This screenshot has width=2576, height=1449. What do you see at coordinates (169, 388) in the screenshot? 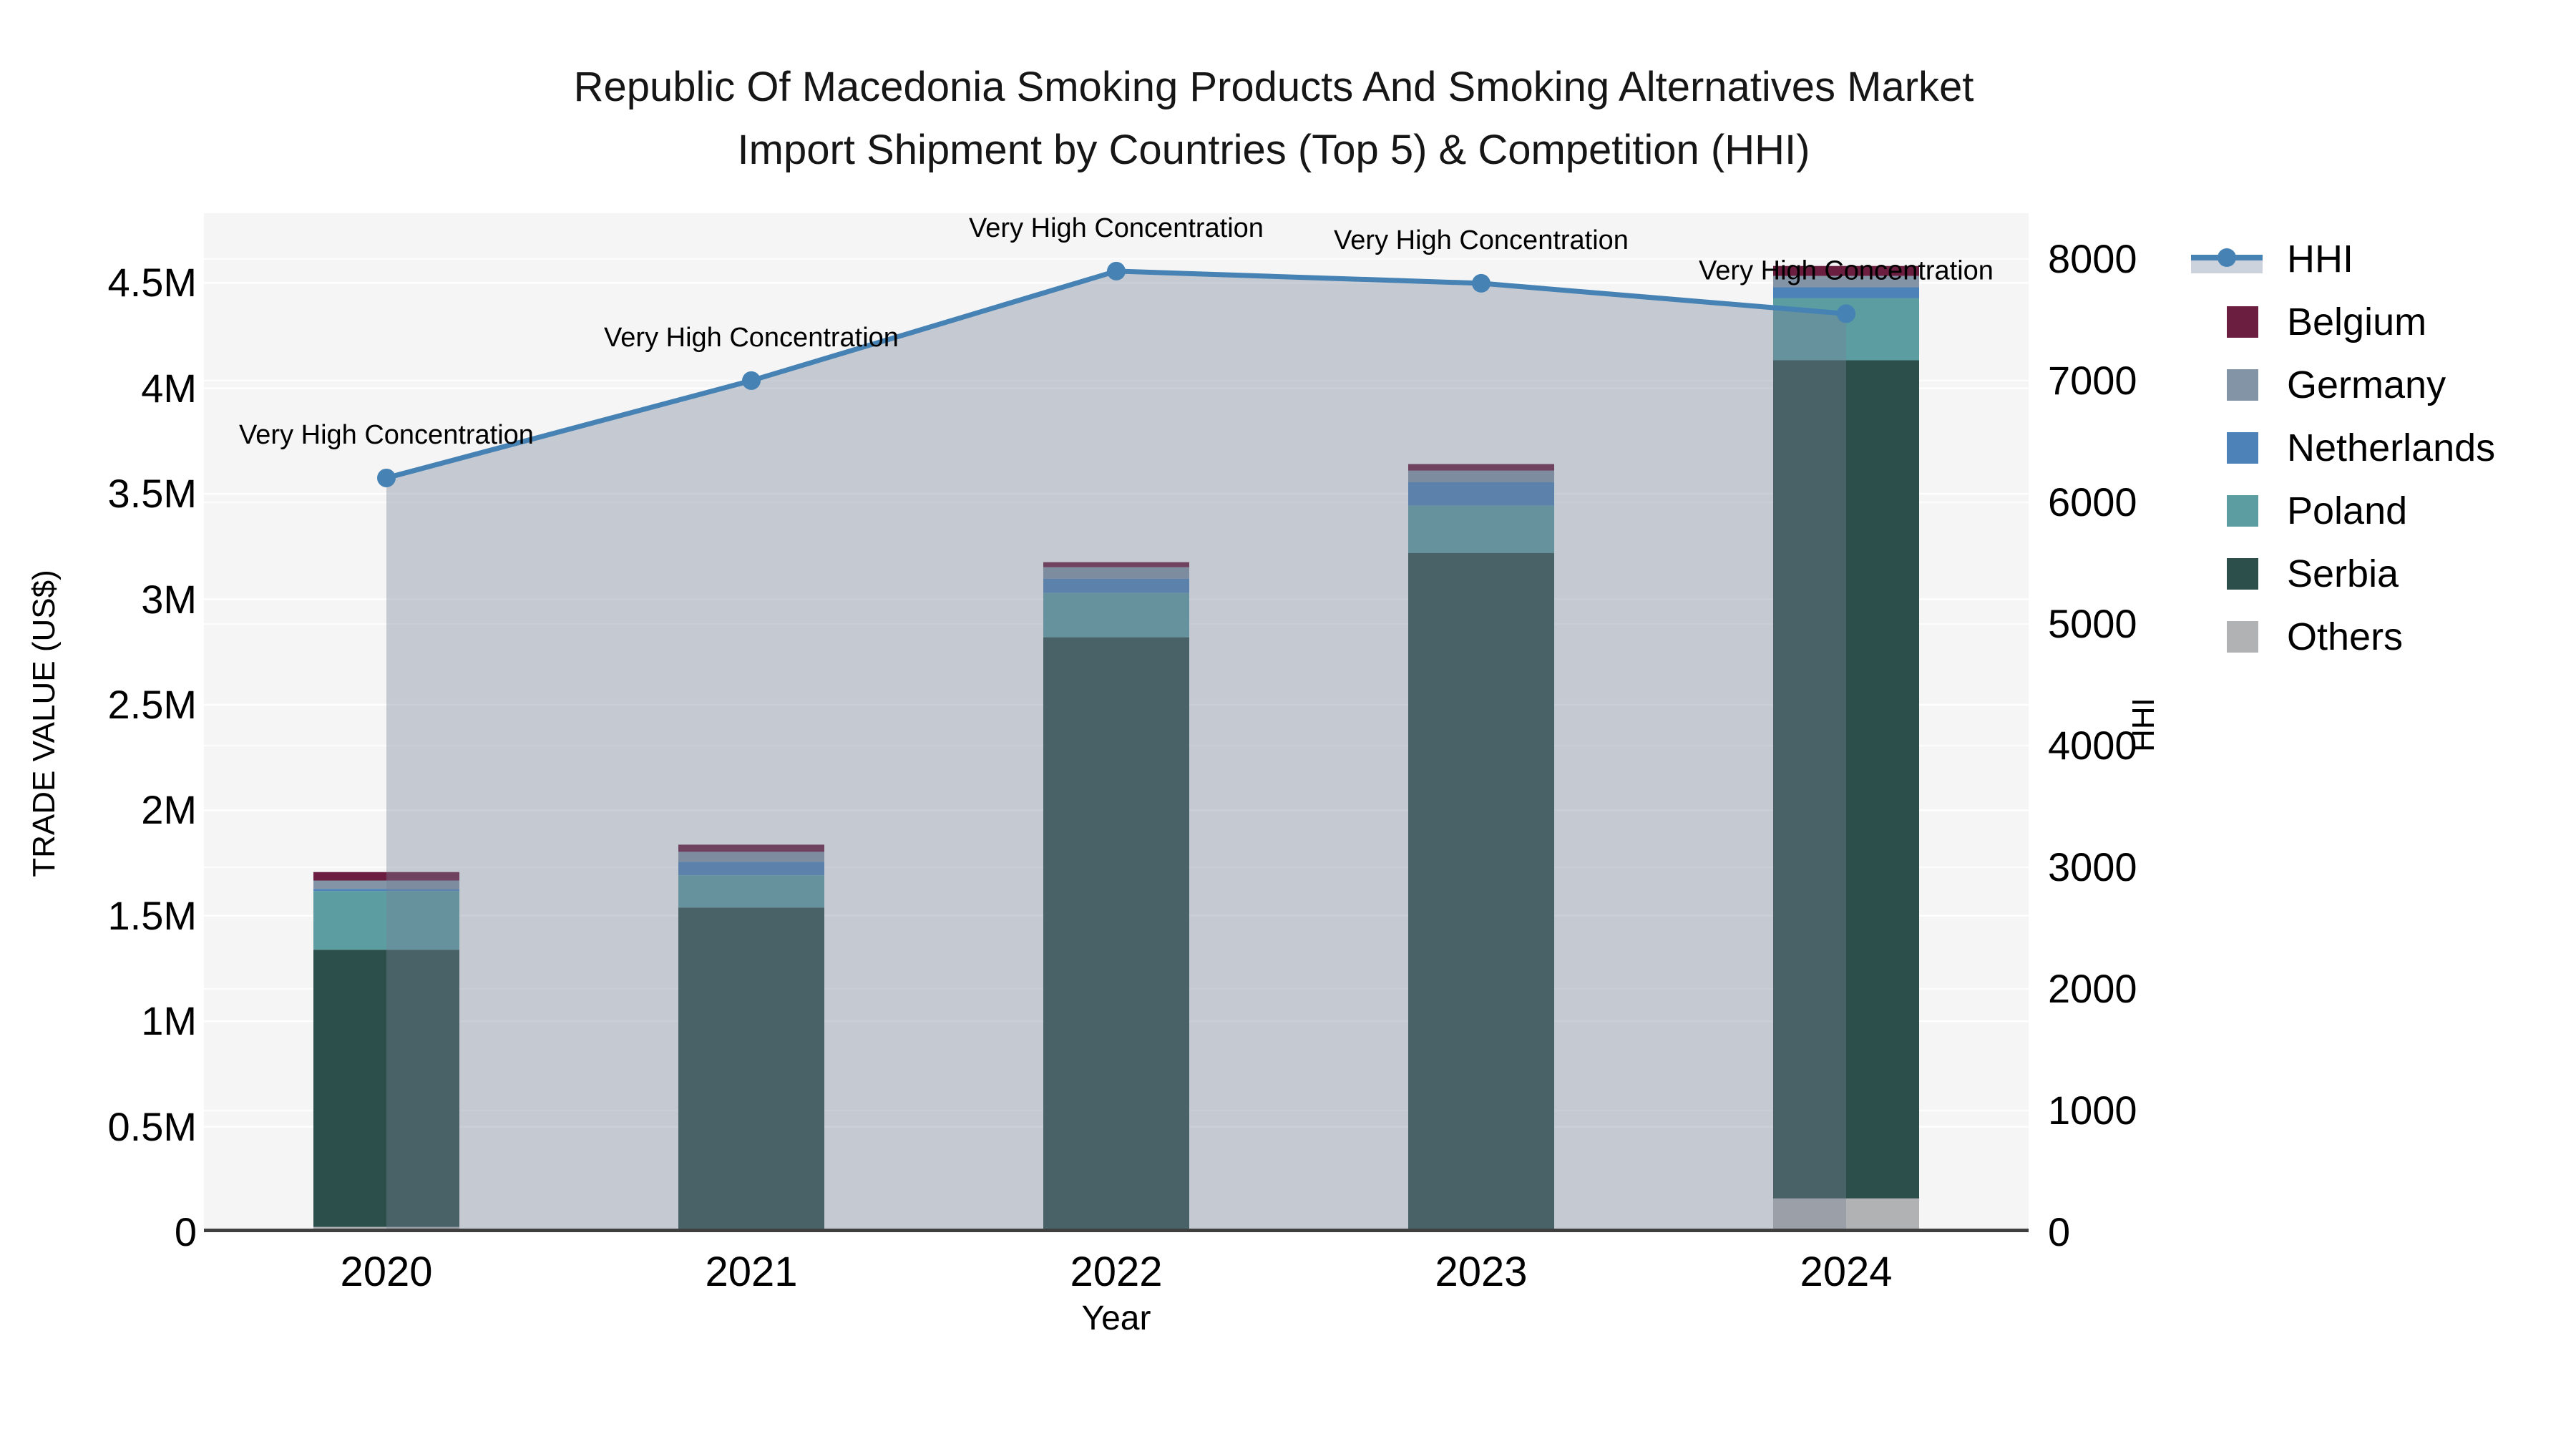
I see `y-left-tick-label: 4M` at bounding box center [169, 388].